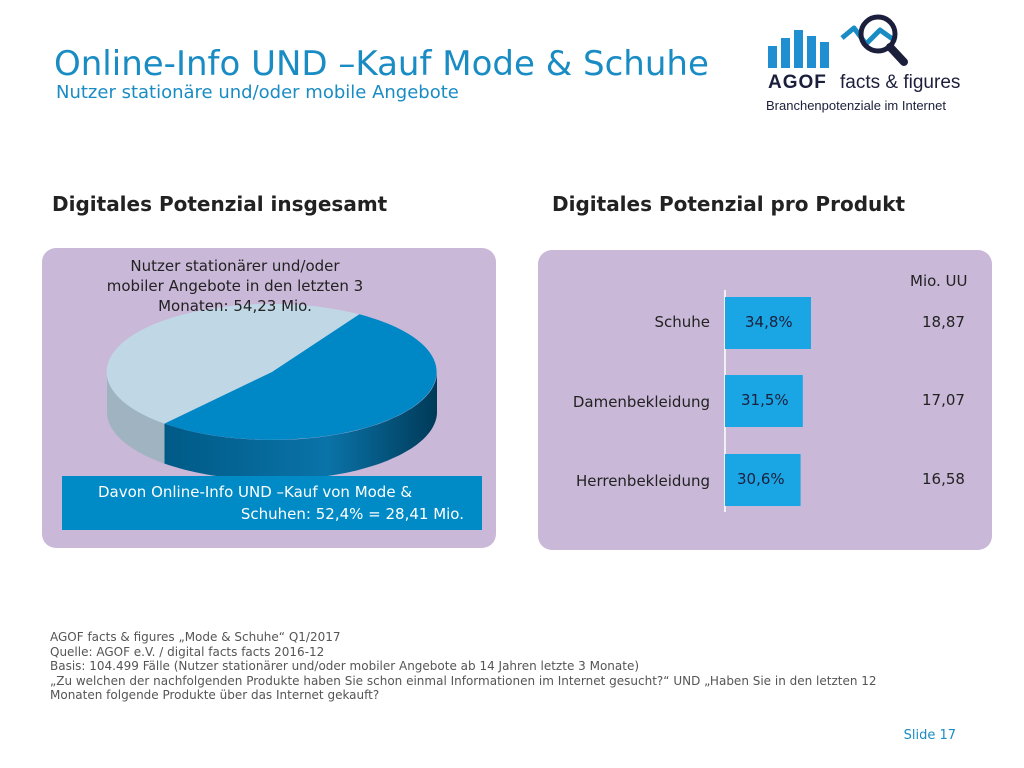  I want to click on bar-value-label: 34,8%, so click(769, 322).